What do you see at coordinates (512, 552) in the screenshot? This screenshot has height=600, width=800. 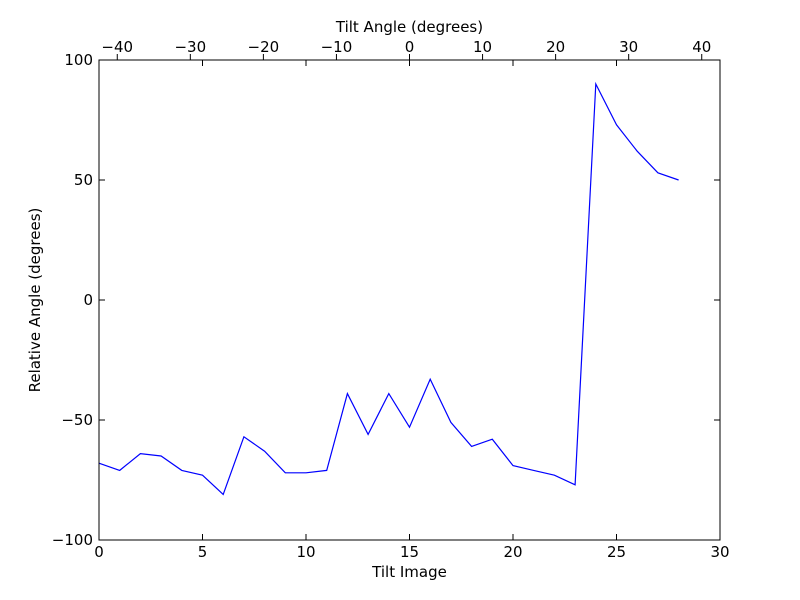 I see `x-tick-label: 20` at bounding box center [512, 552].